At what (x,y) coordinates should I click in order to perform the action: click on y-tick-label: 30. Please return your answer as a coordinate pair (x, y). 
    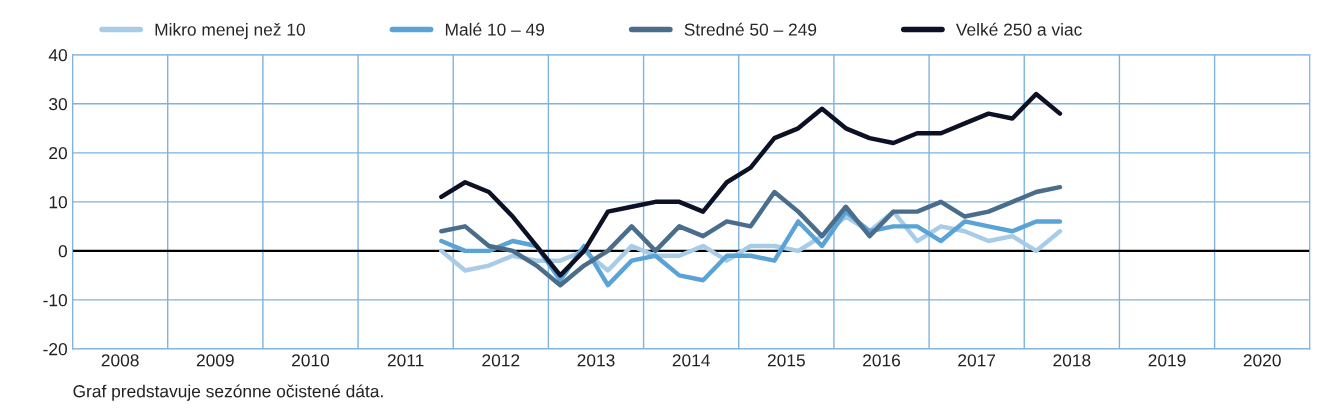
    Looking at the image, I should click on (58, 104).